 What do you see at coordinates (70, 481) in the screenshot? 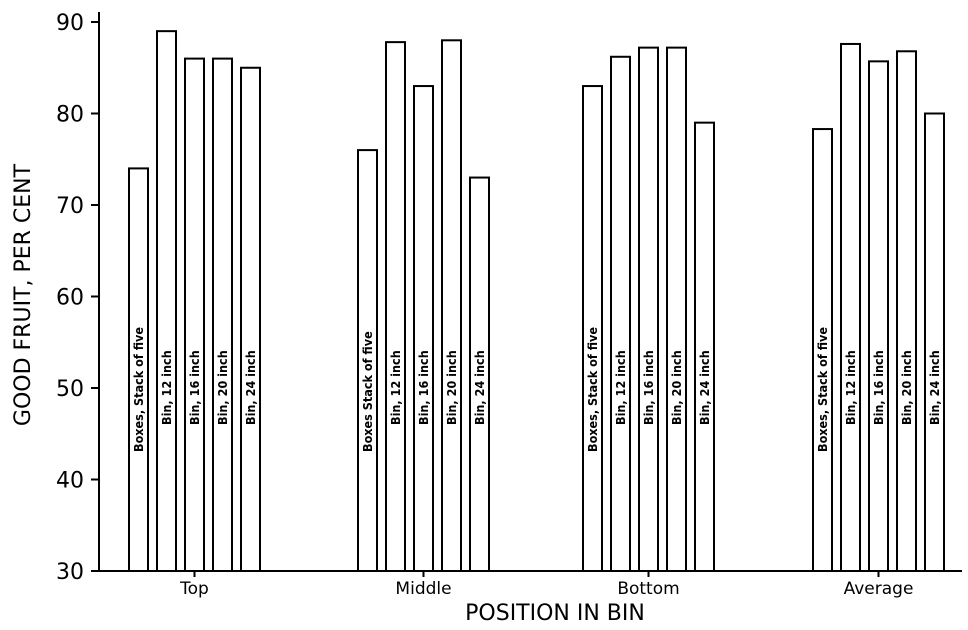
I see `y-tick-label: 40` at bounding box center [70, 481].